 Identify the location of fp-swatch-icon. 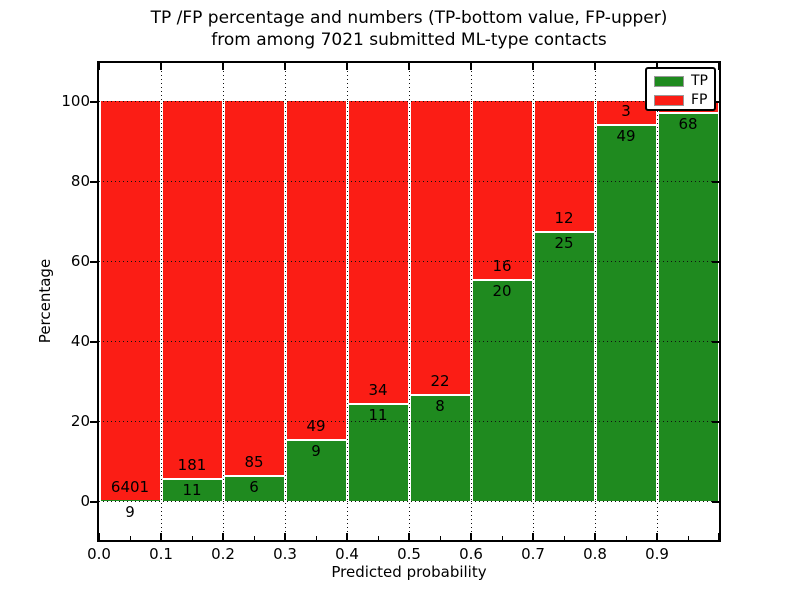
(669, 100).